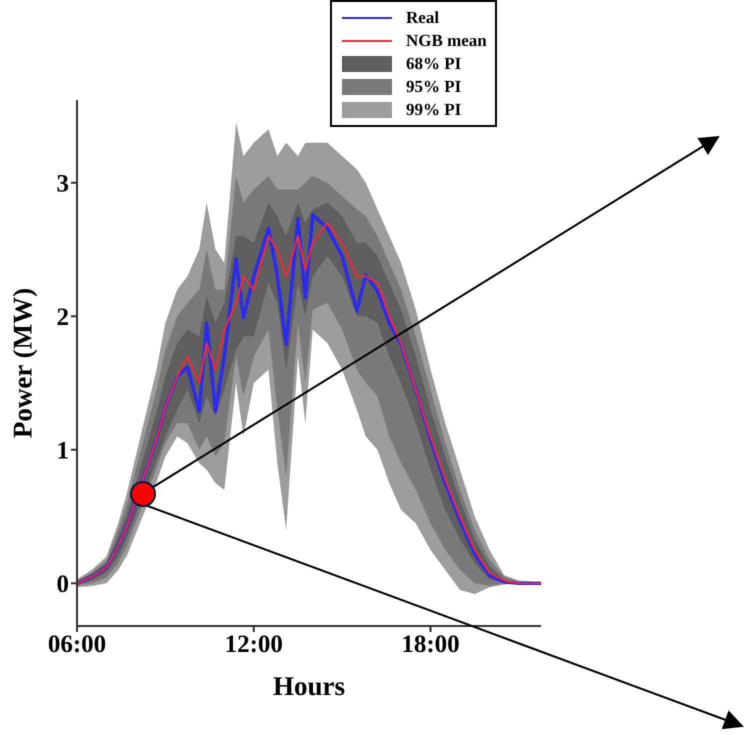 This screenshot has height=735, width=752. What do you see at coordinates (309, 686) in the screenshot?
I see `x-axis-title: Hours` at bounding box center [309, 686].